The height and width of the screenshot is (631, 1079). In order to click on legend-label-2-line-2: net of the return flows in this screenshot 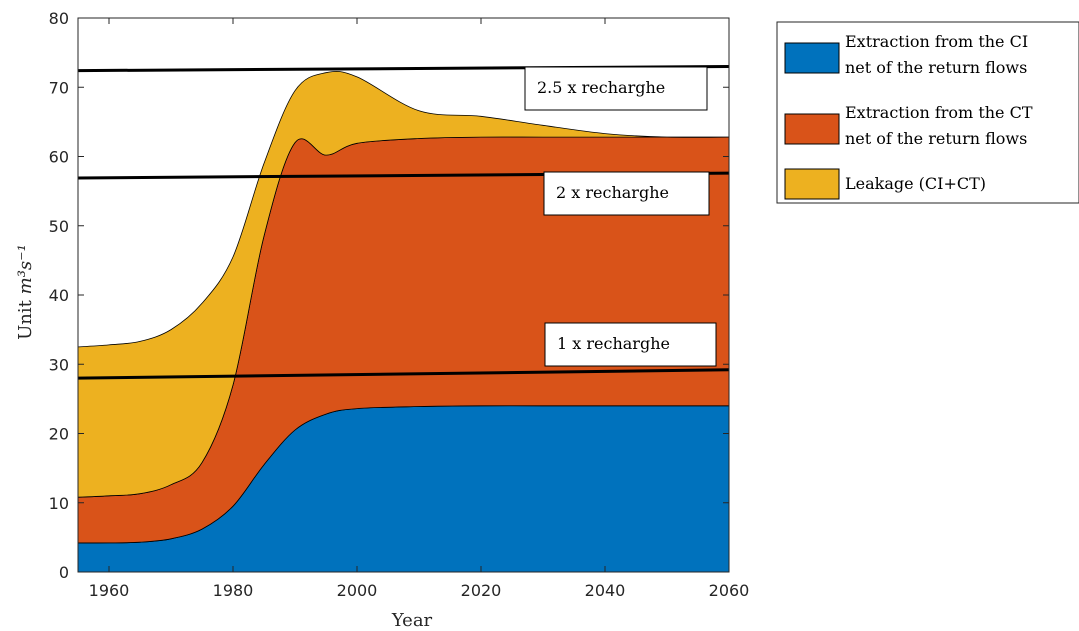, I will do `click(936, 138)`.